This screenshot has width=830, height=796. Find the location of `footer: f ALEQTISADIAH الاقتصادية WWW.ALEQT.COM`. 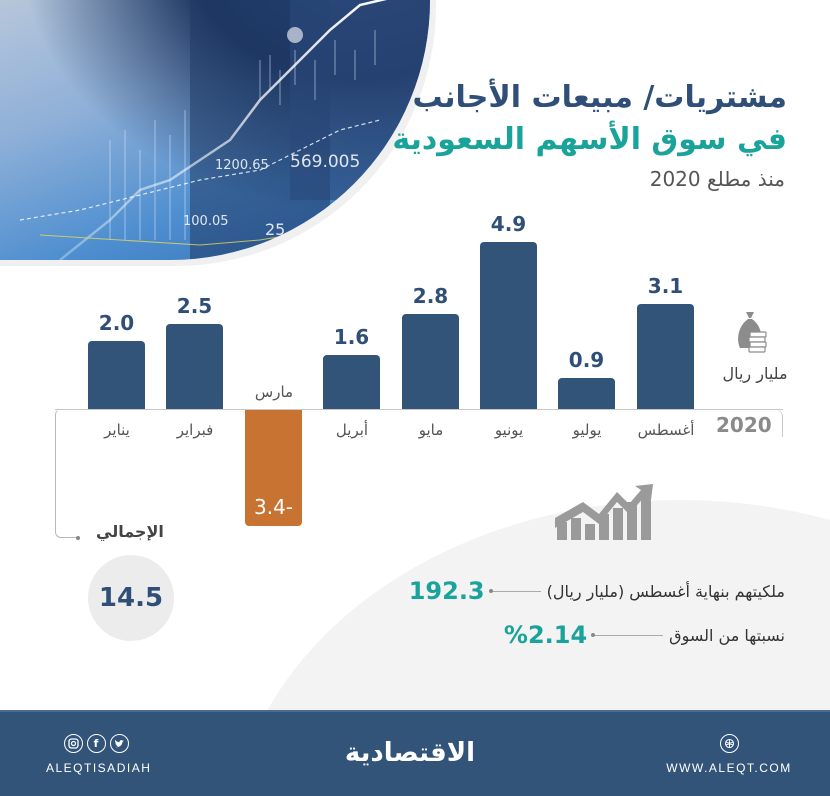

footer: f ALEQTISADIAH الاقتصادية WWW.ALEQT.COM is located at coordinates (415, 753).